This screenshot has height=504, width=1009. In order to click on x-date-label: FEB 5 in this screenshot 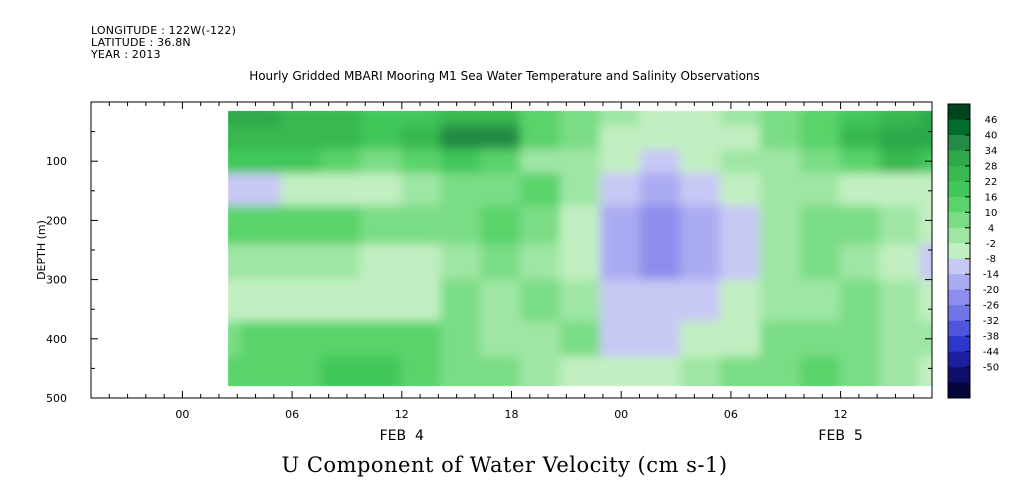, I will do `click(840, 436)`.